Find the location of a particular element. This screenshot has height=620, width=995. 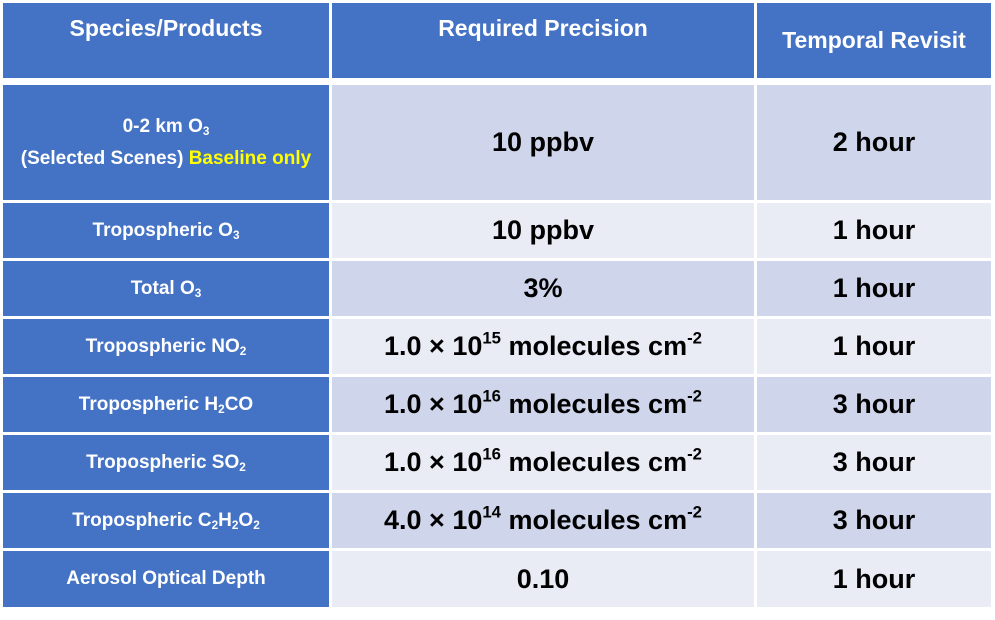

baseline-only-highlight: Baseline only is located at coordinates (250, 158).